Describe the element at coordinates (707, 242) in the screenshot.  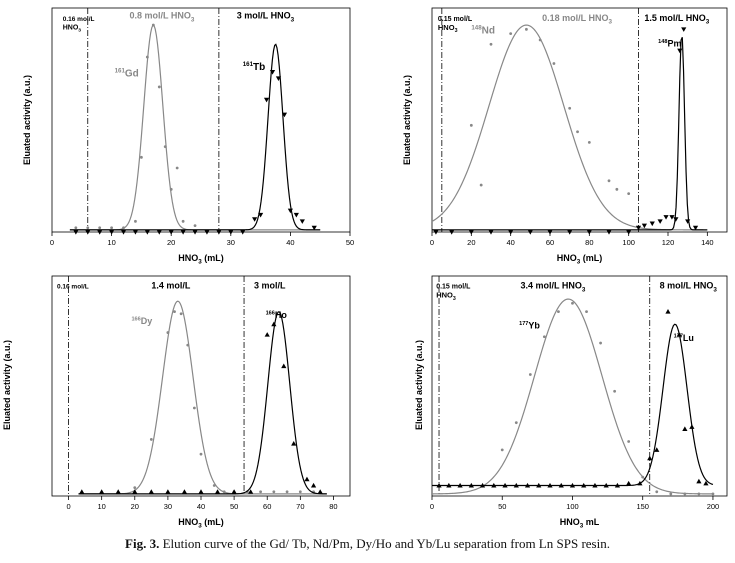
I see `x-tick-label: 140` at that location.